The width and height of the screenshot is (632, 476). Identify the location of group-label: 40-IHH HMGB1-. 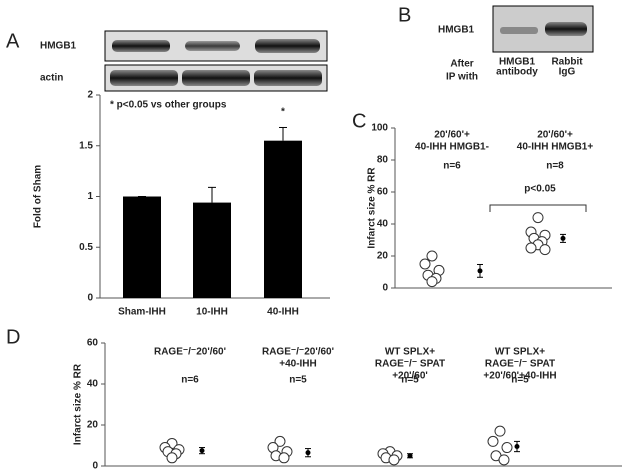
(452, 147).